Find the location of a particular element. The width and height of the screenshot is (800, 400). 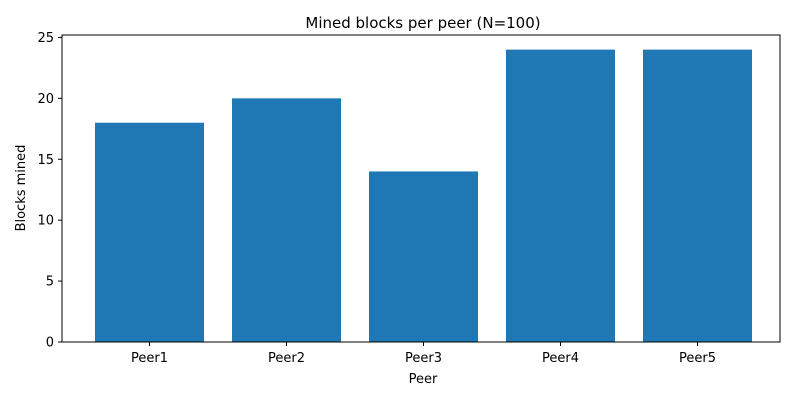

bar-peer5 is located at coordinates (697, 195).